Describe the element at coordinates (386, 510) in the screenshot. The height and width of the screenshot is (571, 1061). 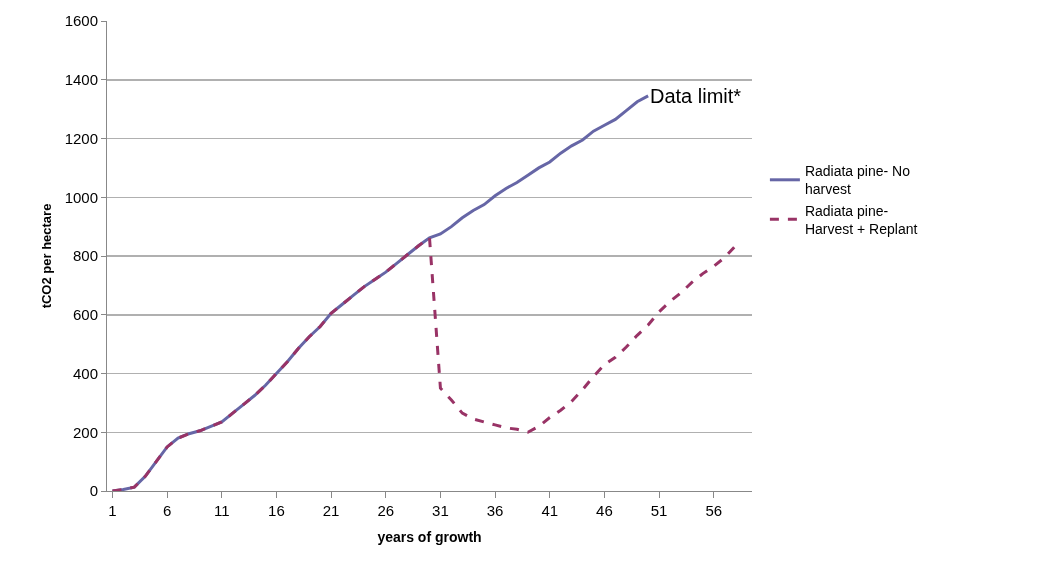
I see `x-tick-label: 26` at that location.